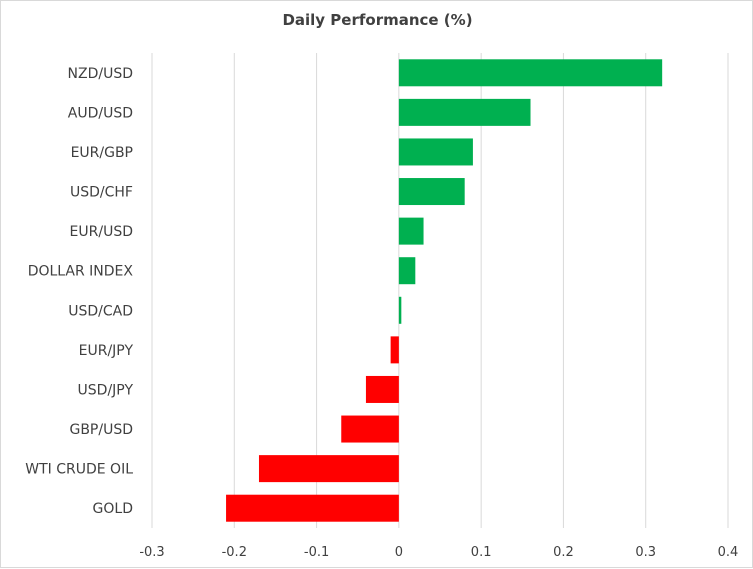  I want to click on x-tick-label: -0.1, so click(316, 552).